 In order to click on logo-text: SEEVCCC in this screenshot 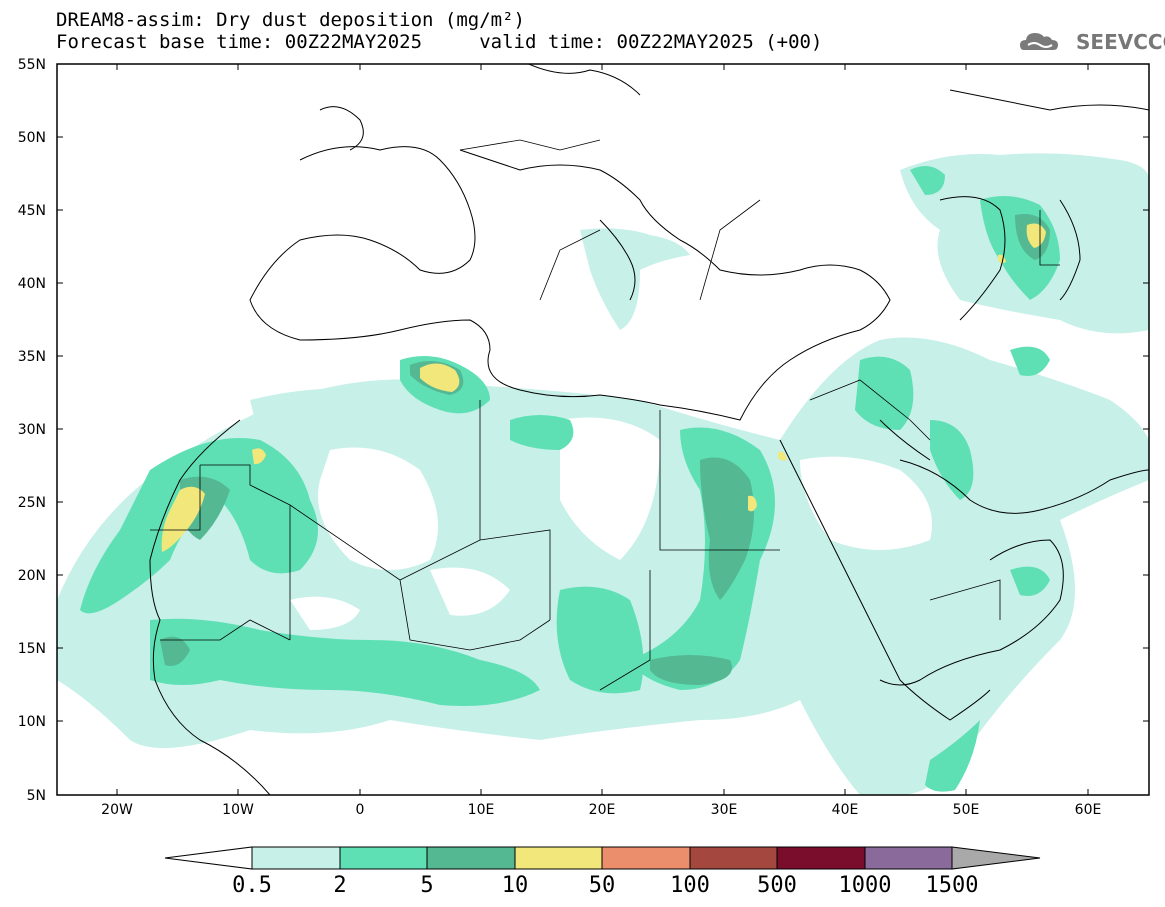, I will do `click(1120, 42)`.